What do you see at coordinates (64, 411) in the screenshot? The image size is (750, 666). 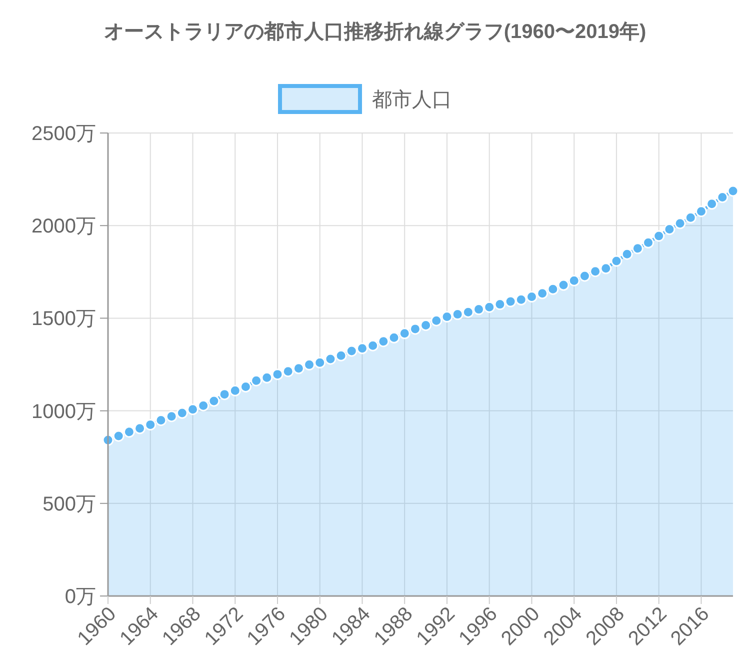 I see `y-tick-label: 1000万` at bounding box center [64, 411].